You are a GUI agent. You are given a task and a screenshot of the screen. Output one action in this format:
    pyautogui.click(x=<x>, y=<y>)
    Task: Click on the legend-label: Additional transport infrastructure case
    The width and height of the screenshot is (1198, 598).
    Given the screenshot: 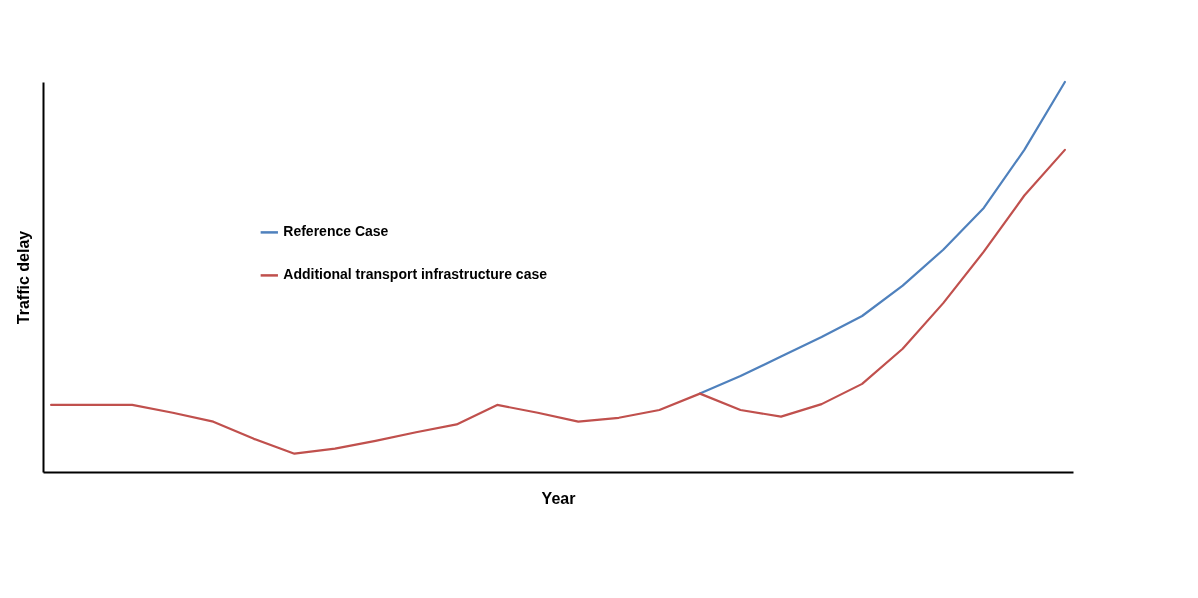 What is the action you would take?
    pyautogui.click(x=415, y=274)
    